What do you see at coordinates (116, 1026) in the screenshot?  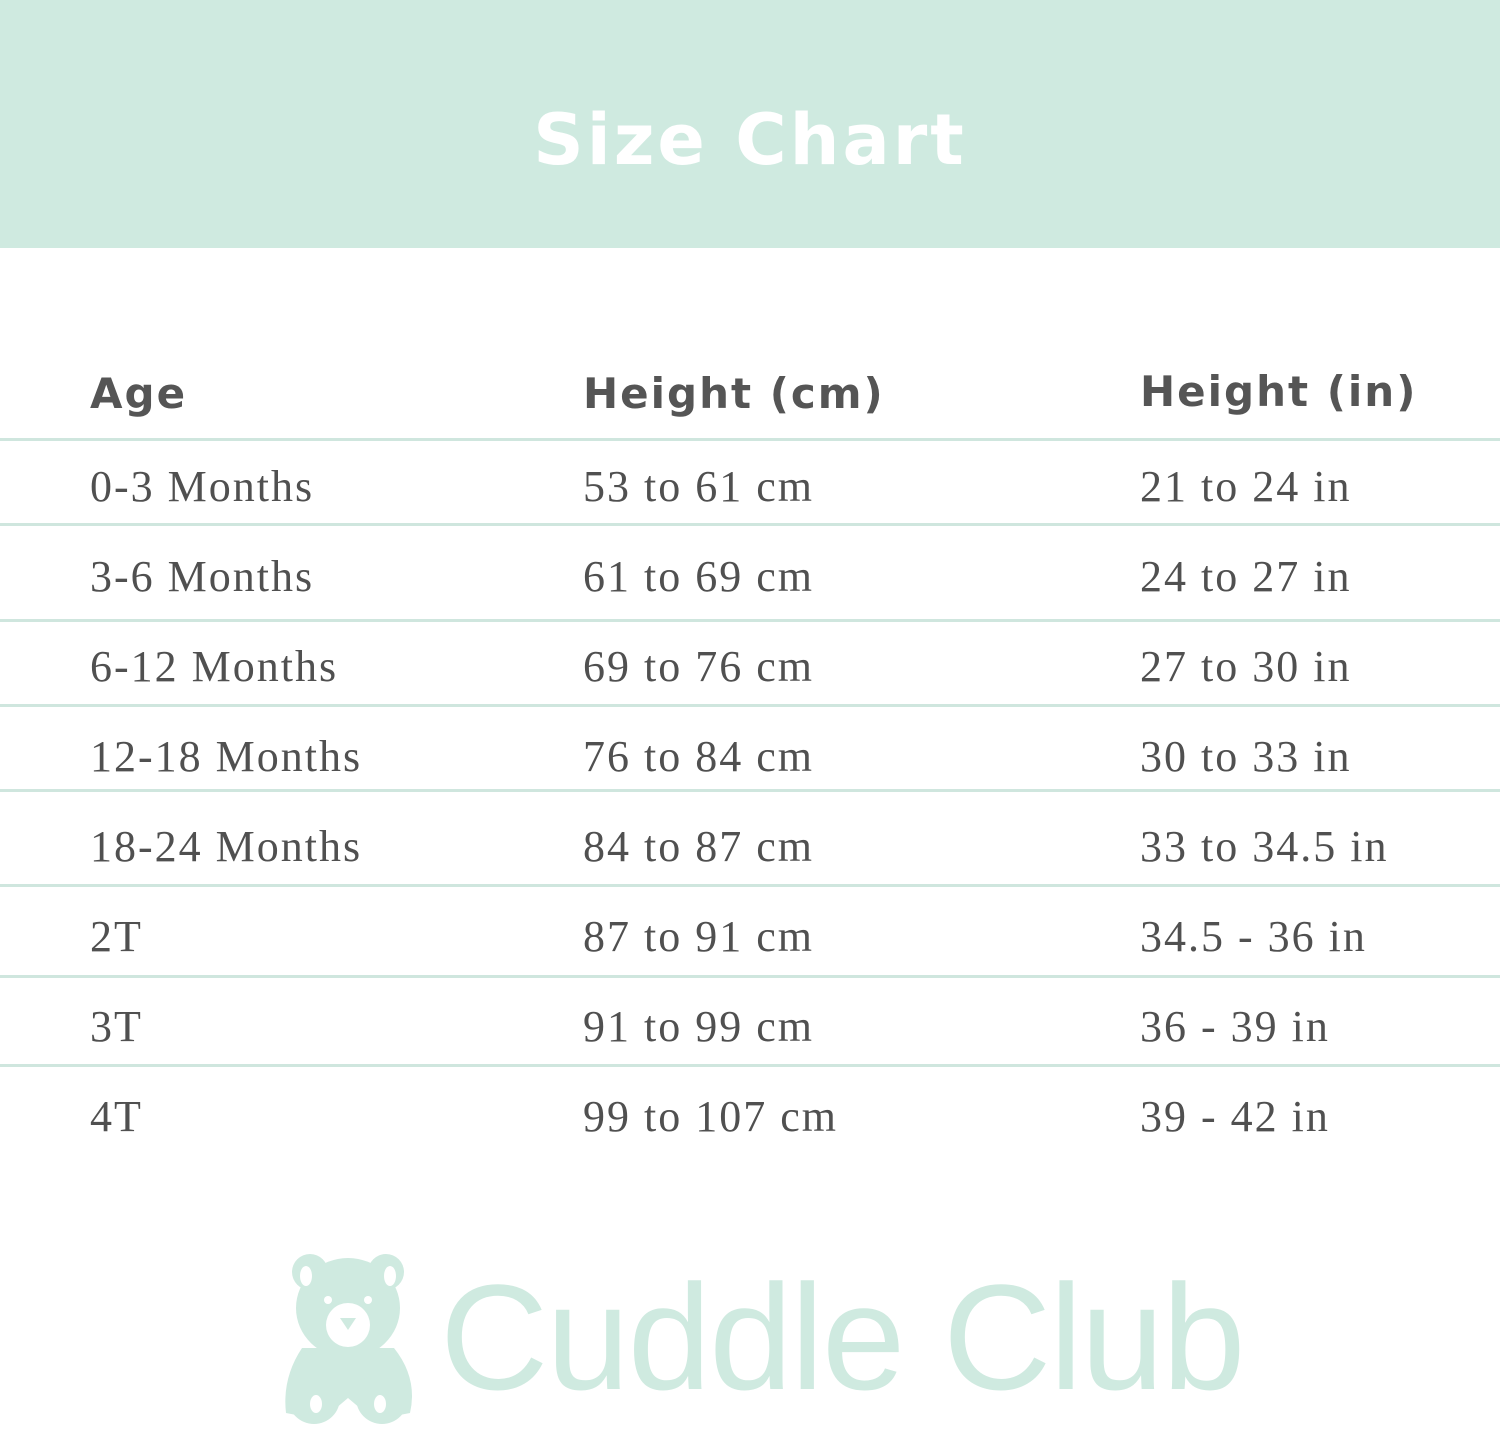 I see `cell-age: 3T` at bounding box center [116, 1026].